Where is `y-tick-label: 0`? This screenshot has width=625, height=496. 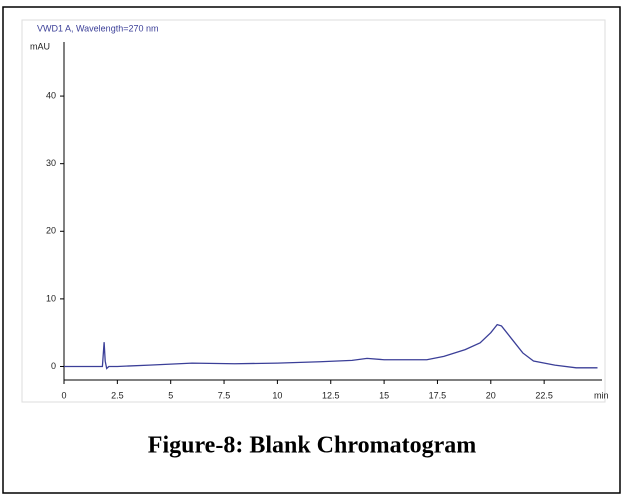 y-tick-label: 0 is located at coordinates (53, 366).